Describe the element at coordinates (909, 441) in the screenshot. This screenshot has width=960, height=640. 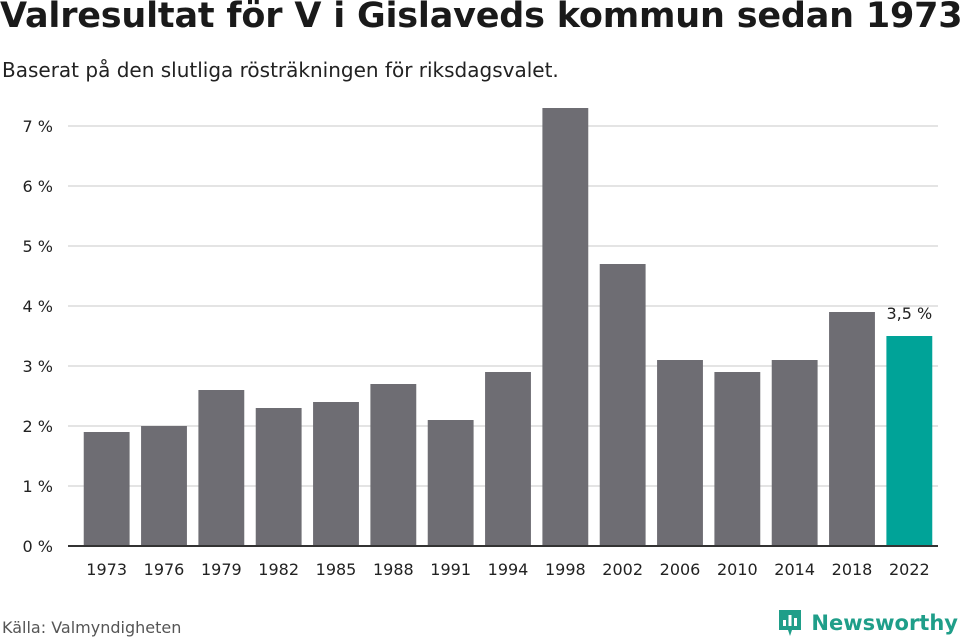
I see `bar-2022` at that location.